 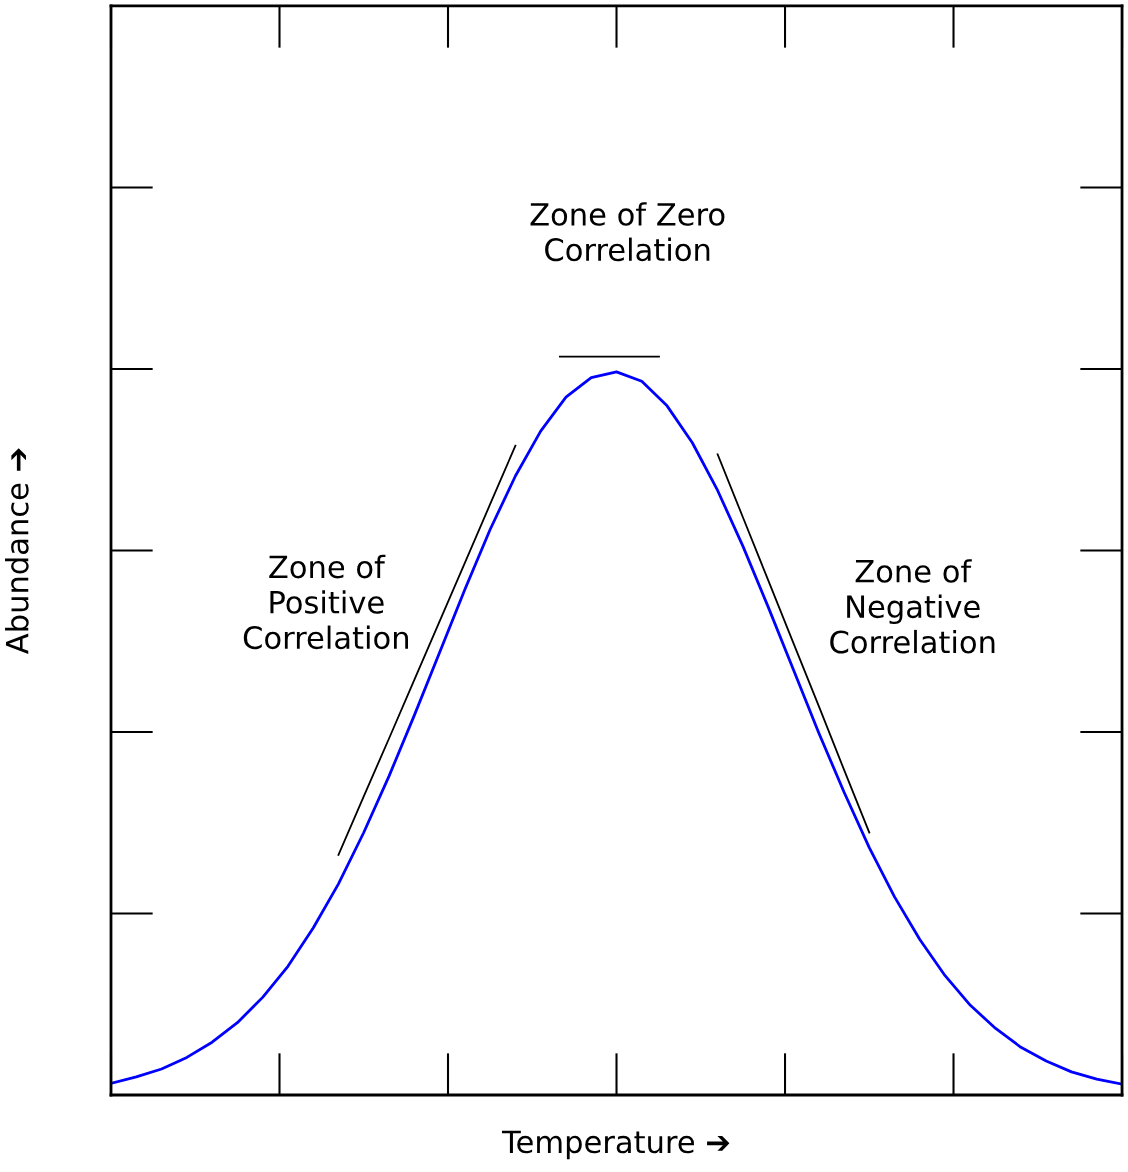 What do you see at coordinates (17, 551) in the screenshot?
I see `y-axis-title: Abundance ➔` at bounding box center [17, 551].